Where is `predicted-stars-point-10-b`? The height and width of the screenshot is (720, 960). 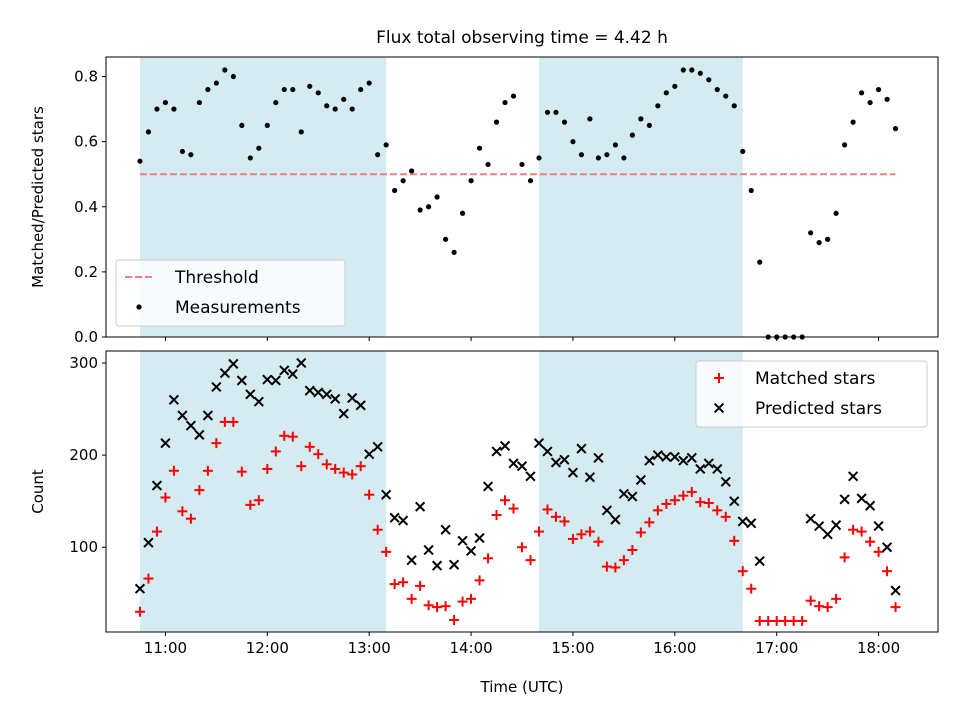
predicted-stars-point-10-b is located at coordinates (224, 373).